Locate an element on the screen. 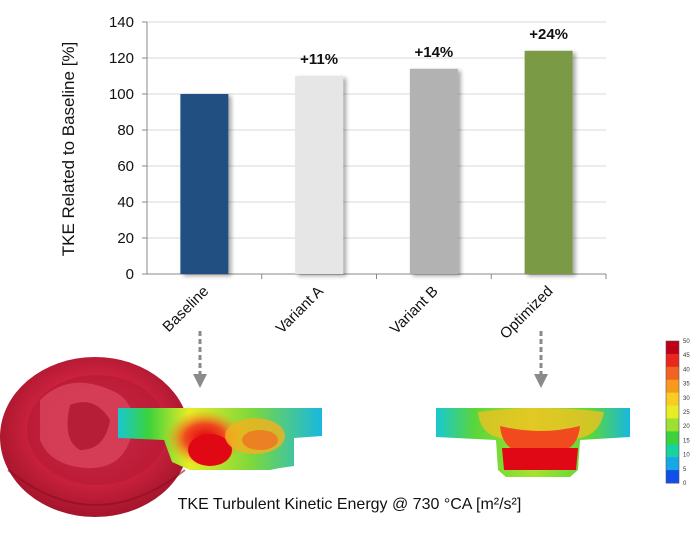 This screenshot has width=699, height=534. y-tick-label: 60 is located at coordinates (125, 166).